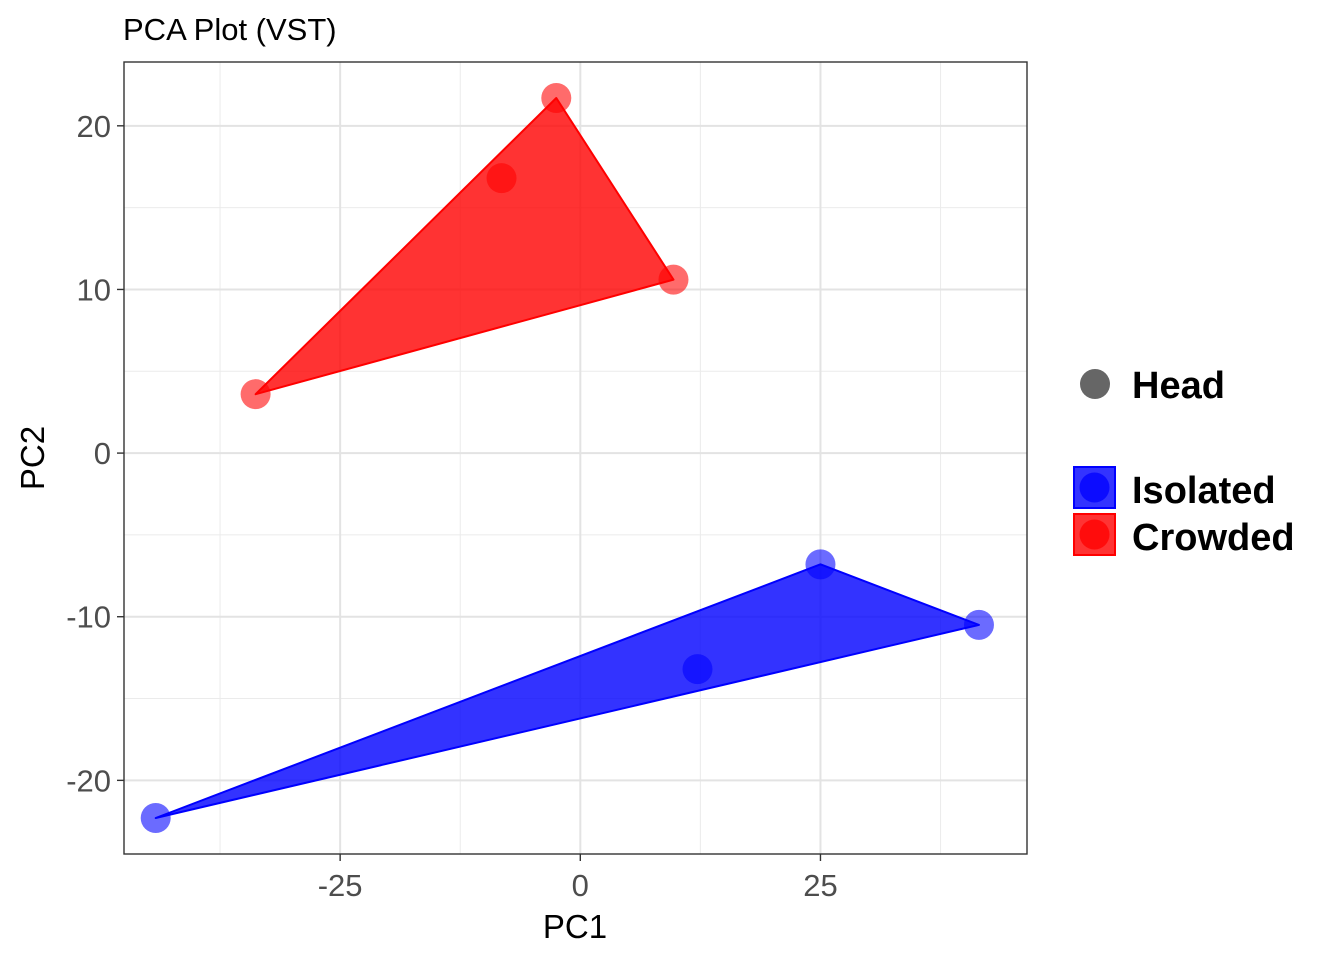 The width and height of the screenshot is (1344, 960). Describe the element at coordinates (230, 29) in the screenshot. I see `chart-title: PCA Plot (VST)` at that location.